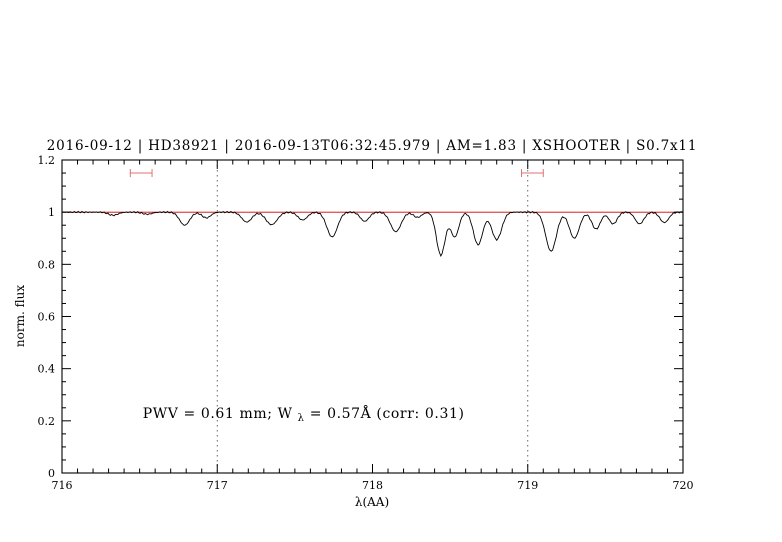  Describe the element at coordinates (47, 421) in the screenshot. I see `y-tick-label: 0.2` at that location.